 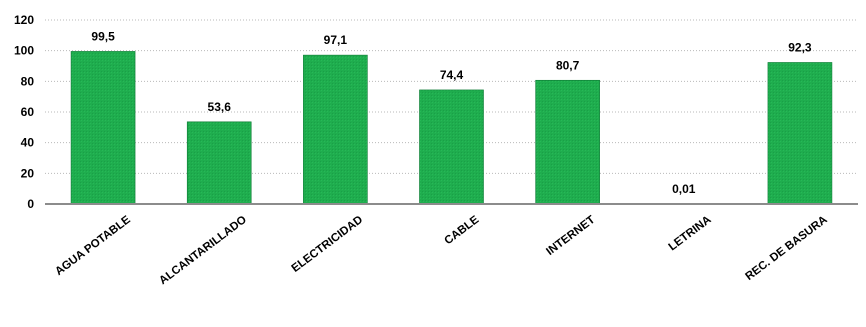 What do you see at coordinates (30, 204) in the screenshot?
I see `y-tick-label: 0` at bounding box center [30, 204].